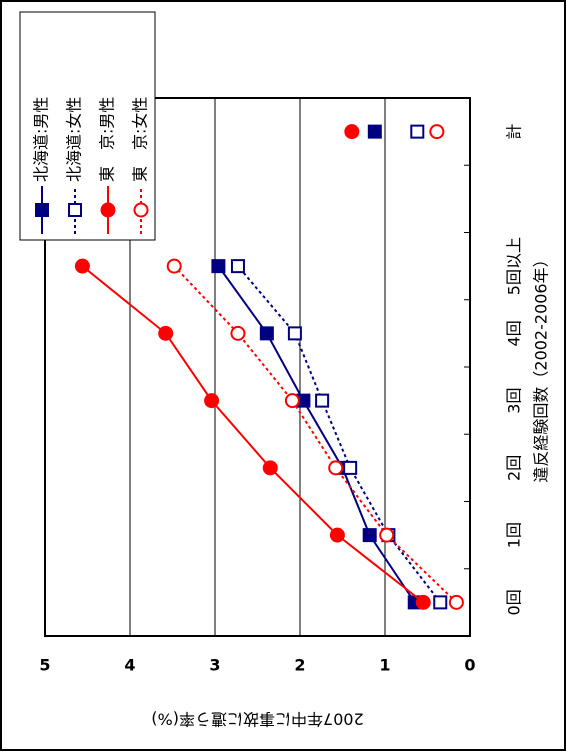 The width and height of the screenshot is (566, 755). What do you see at coordinates (514, 266) in the screenshot?
I see `x-tick-label: 5回以上` at bounding box center [514, 266].